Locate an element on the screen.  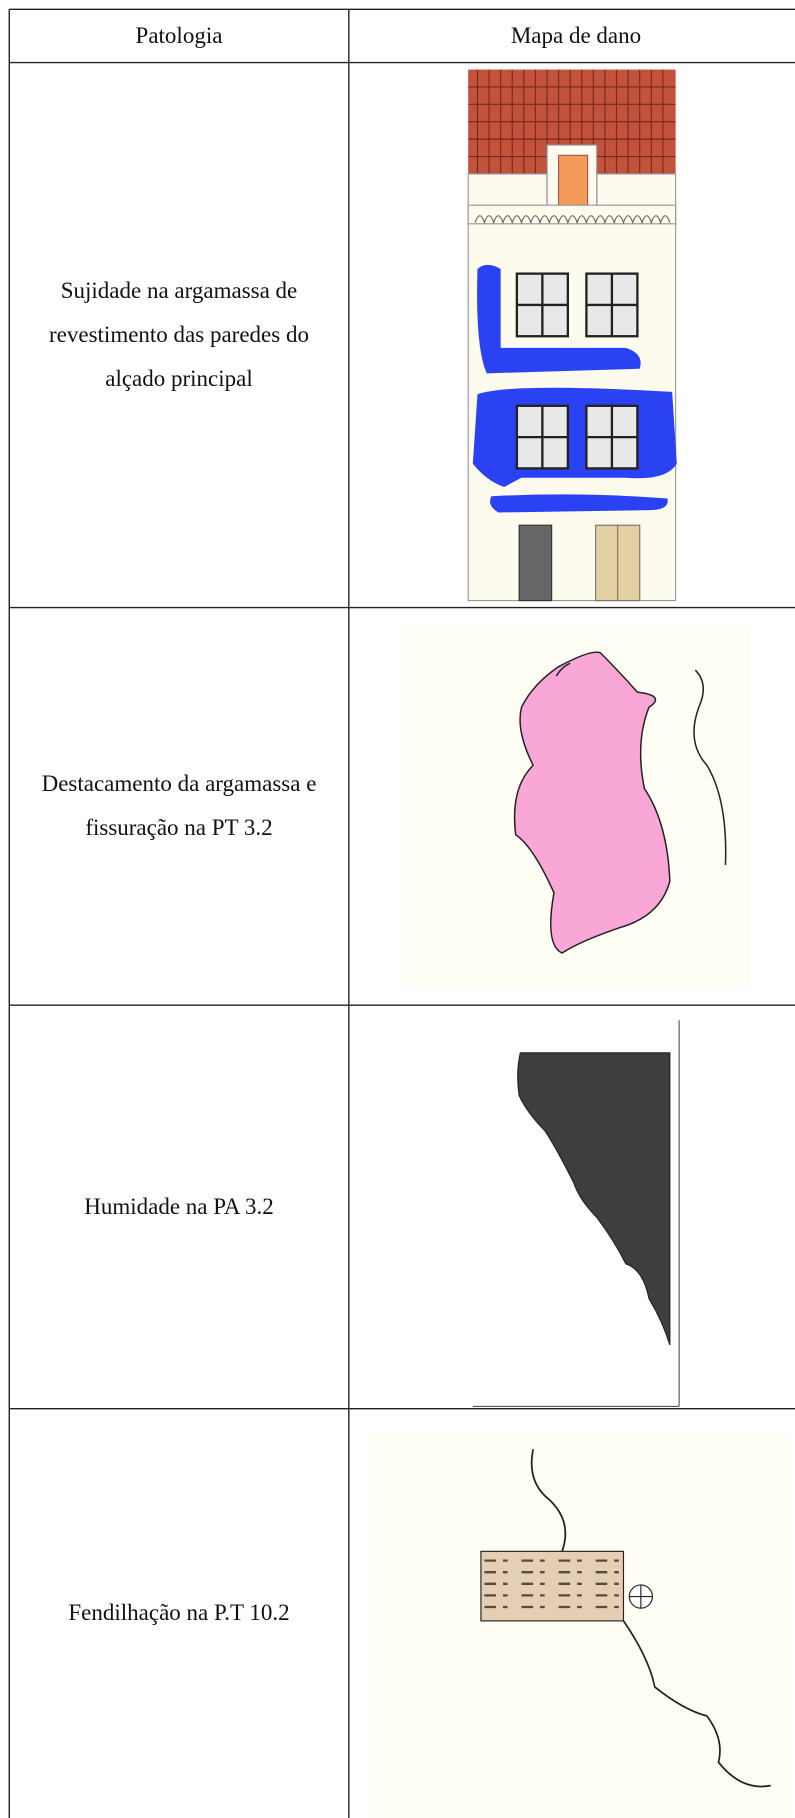
crack-illustration is located at coordinates (579, 1626).